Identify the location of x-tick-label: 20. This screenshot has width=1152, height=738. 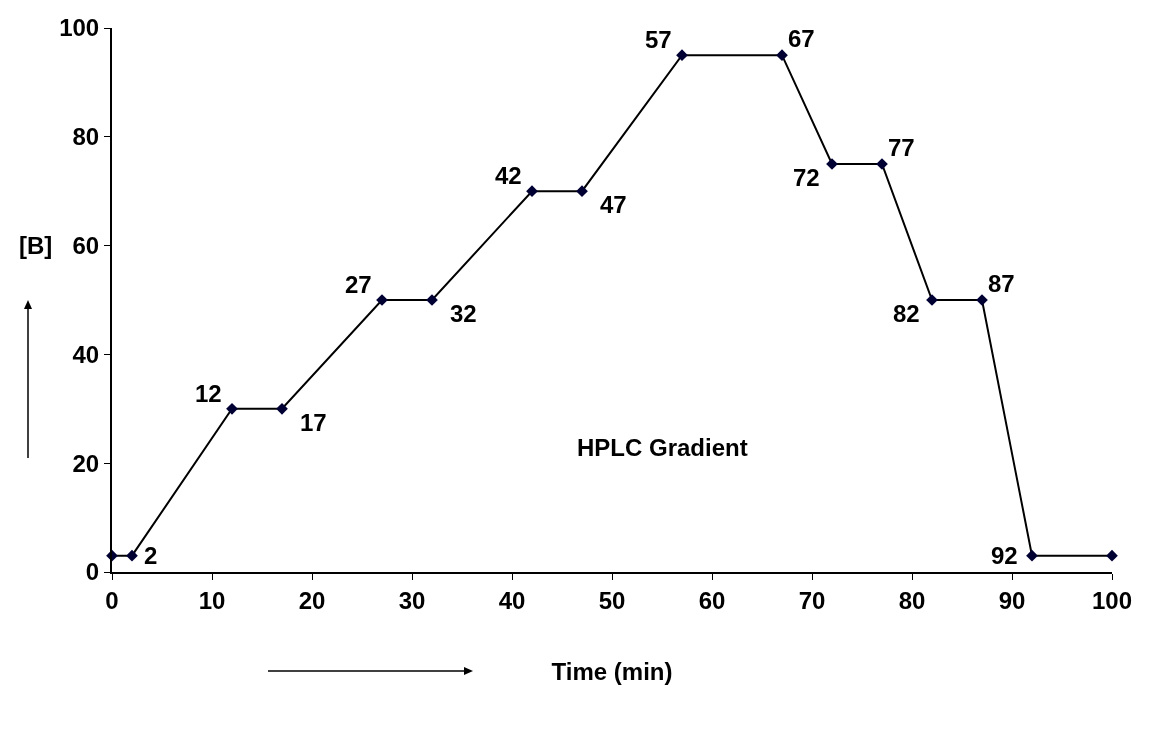
(312, 600).